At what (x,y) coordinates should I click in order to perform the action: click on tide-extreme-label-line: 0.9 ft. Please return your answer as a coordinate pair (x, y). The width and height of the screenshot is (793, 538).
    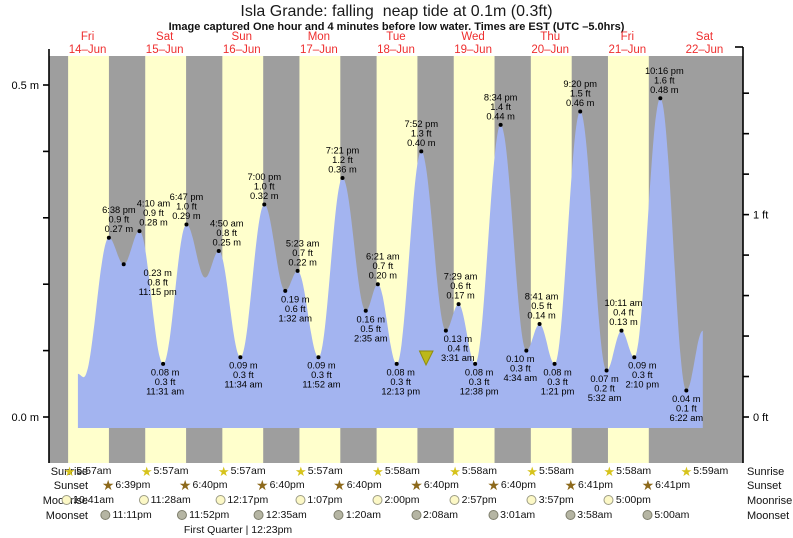
    Looking at the image, I should click on (153, 213).